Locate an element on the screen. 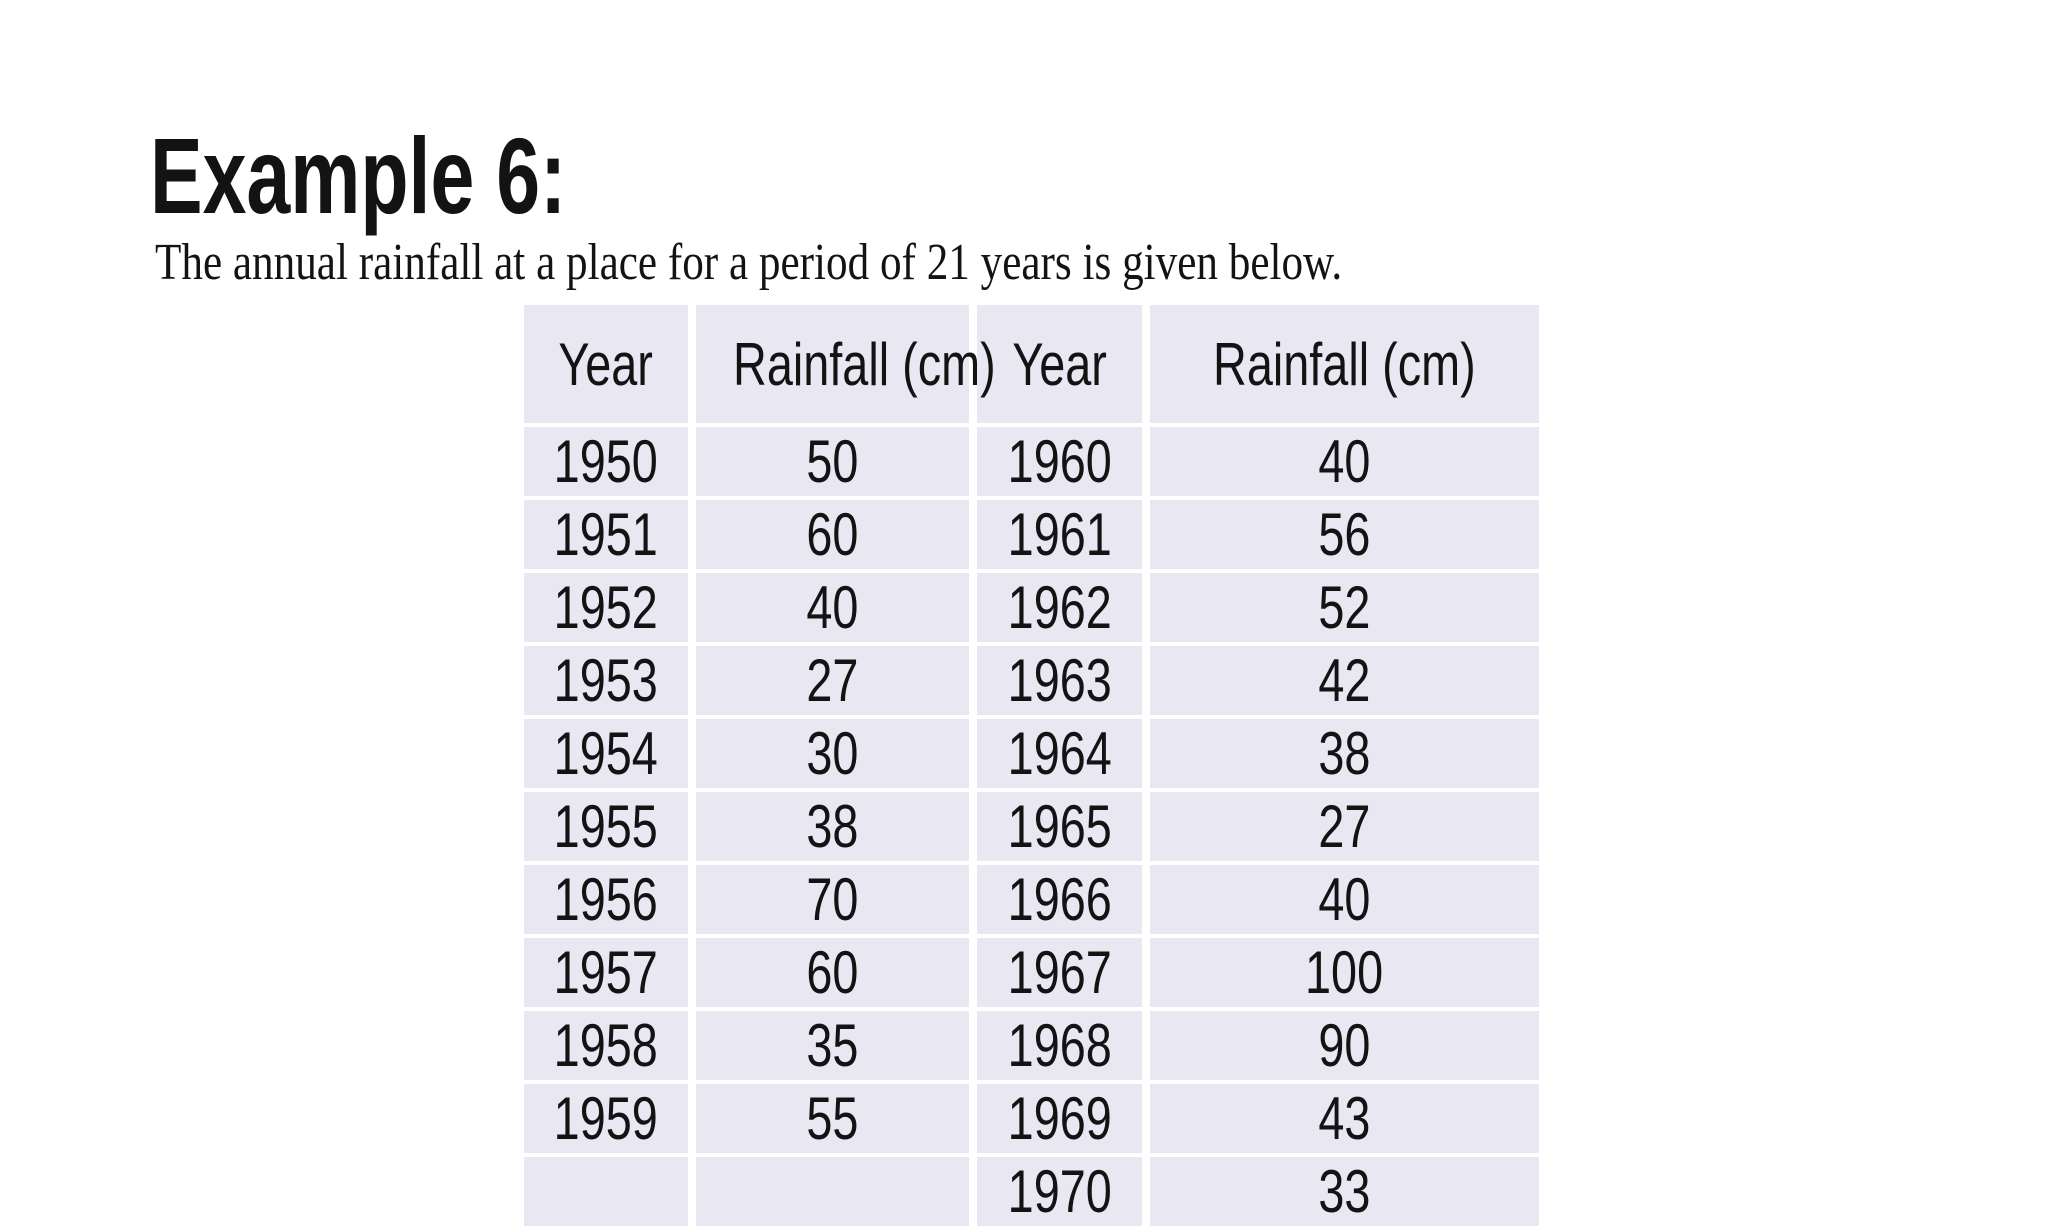  table-row: 1952 40 1962 52 is located at coordinates (1031, 607).